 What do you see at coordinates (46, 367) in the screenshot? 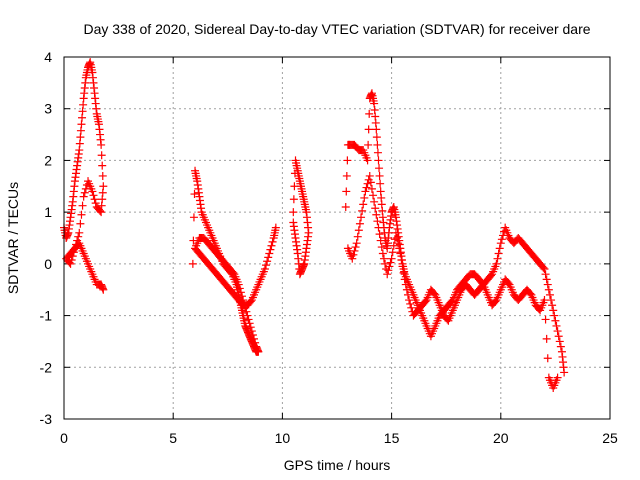
I see `y-tick-label: -2` at bounding box center [46, 367].